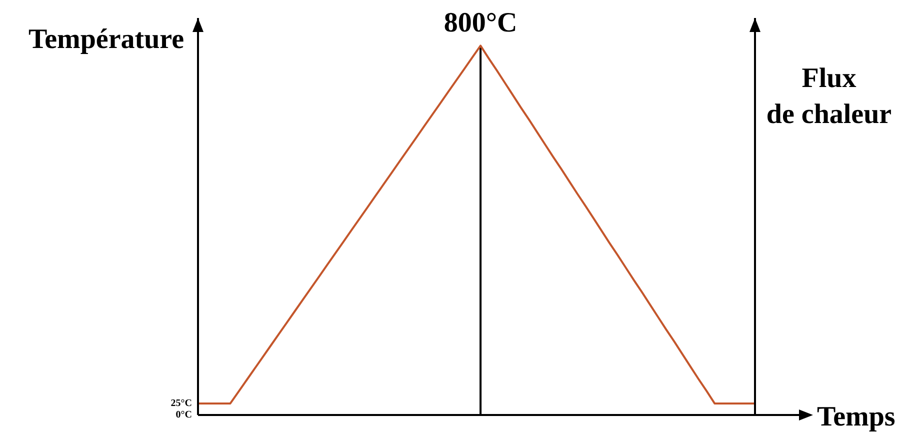 Image resolution: width=917 pixels, height=433 pixels. Describe the element at coordinates (106, 39) in the screenshot. I see `y-axis-title: Température` at that location.